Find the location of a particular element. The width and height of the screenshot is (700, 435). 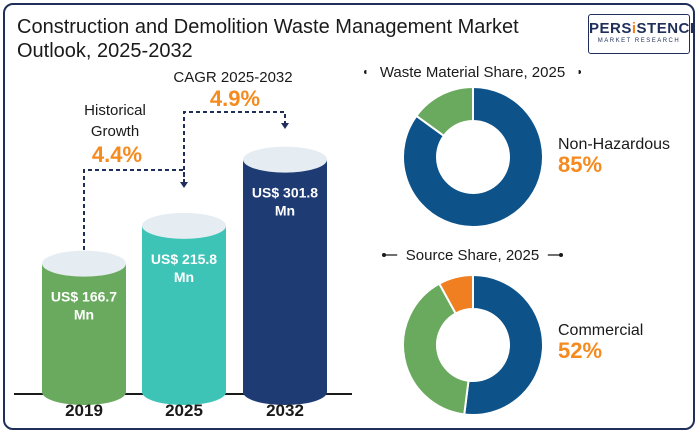

logo-subtitle: MARKET RESEARCH is located at coordinates (639, 41).